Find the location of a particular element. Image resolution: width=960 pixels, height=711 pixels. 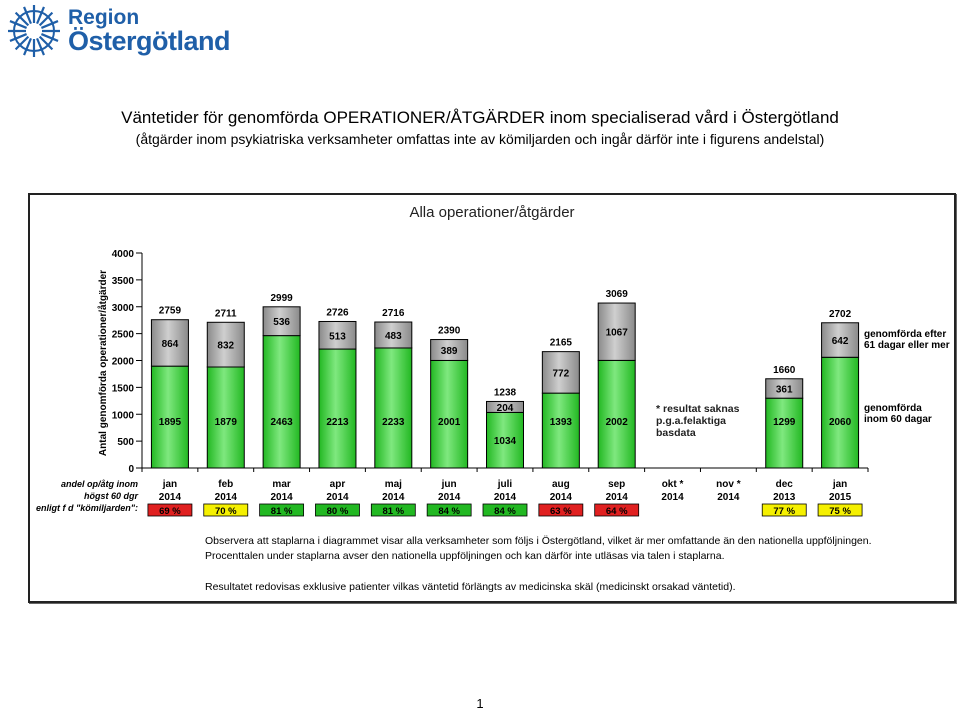

data-label-within-60: 1879 is located at coordinates (226, 422).